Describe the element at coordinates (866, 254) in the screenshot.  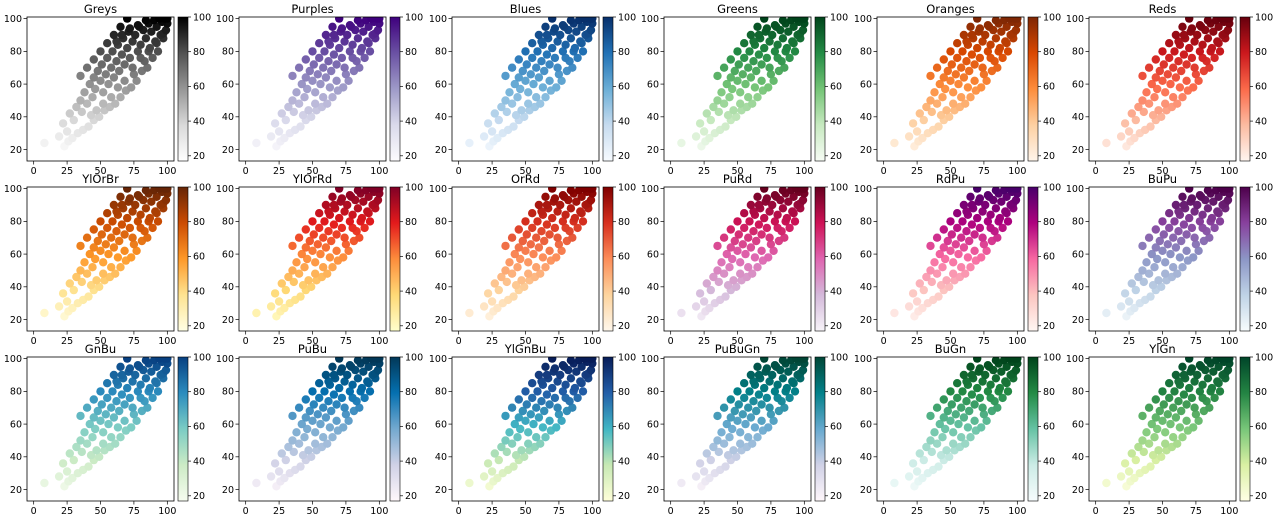
I see `y-tick-label: 60` at that location.